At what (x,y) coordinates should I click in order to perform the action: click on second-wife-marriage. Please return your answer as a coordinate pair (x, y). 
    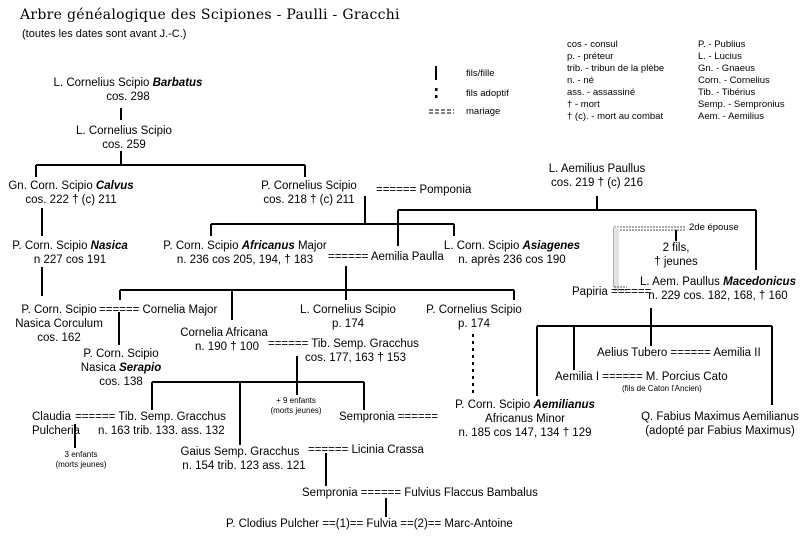
    Looking at the image, I should click on (649, 258).